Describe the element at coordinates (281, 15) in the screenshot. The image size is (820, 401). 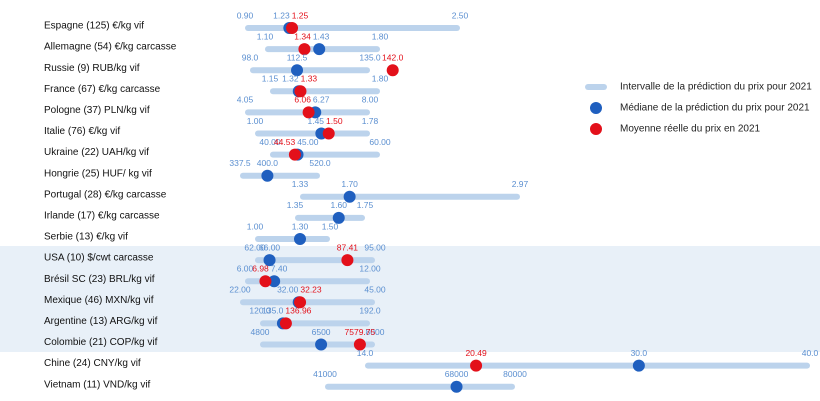
I see `median-label: 1.23` at that location.